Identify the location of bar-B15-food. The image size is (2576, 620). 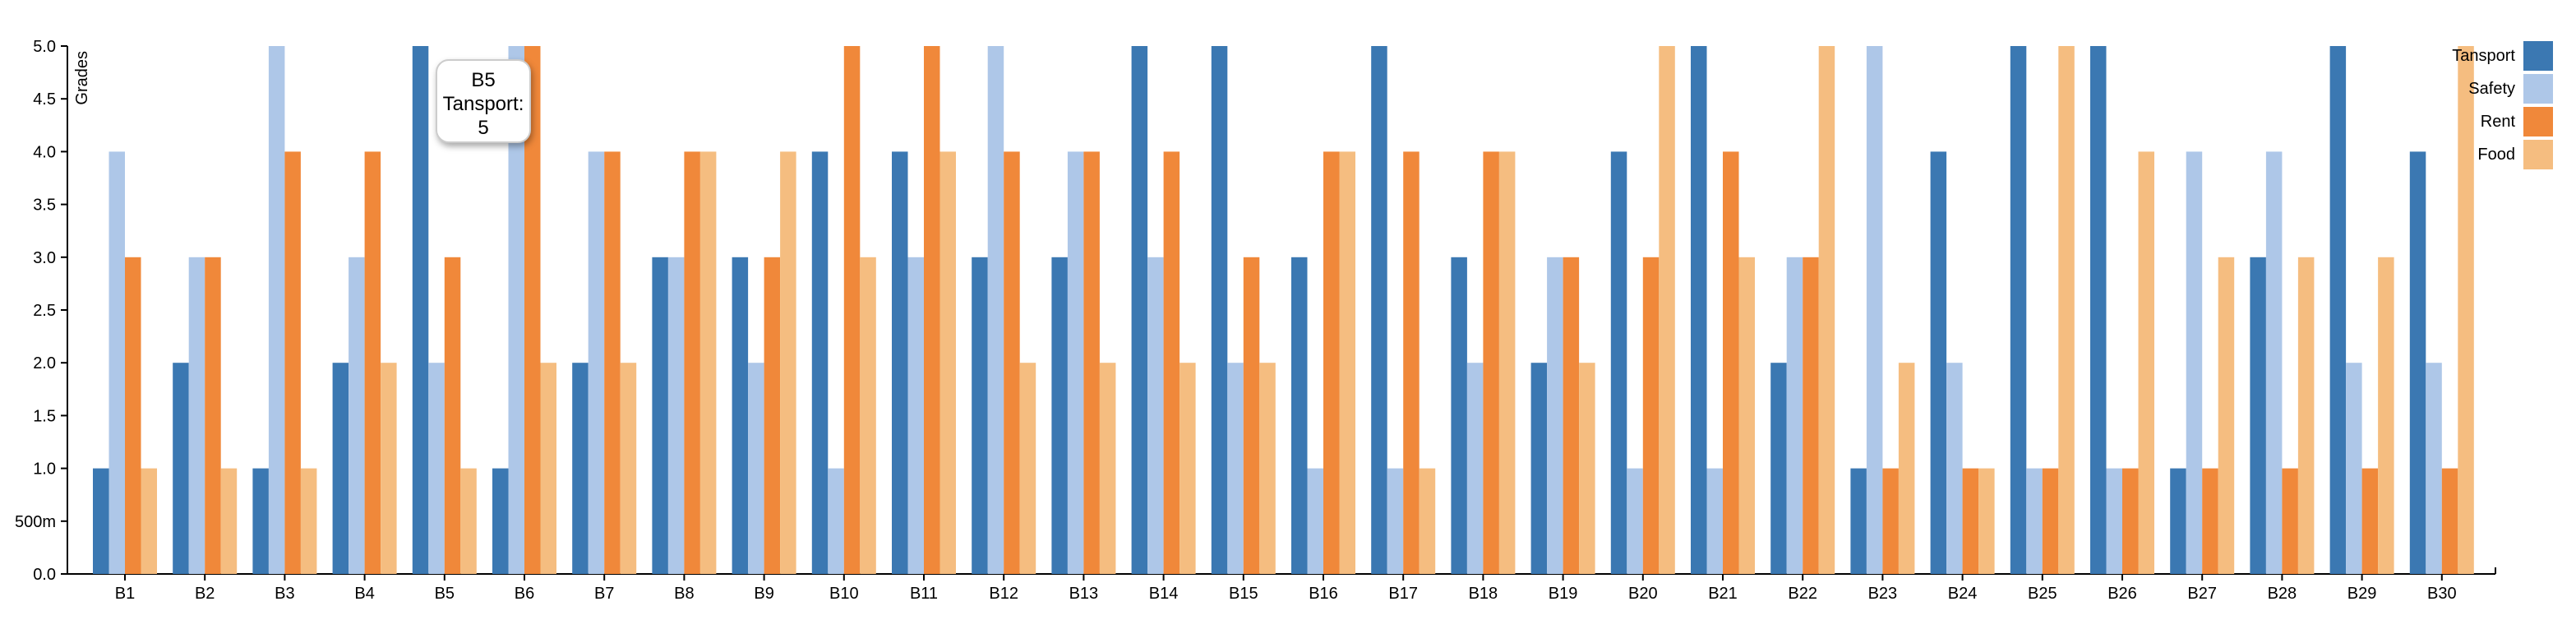
(1268, 468).